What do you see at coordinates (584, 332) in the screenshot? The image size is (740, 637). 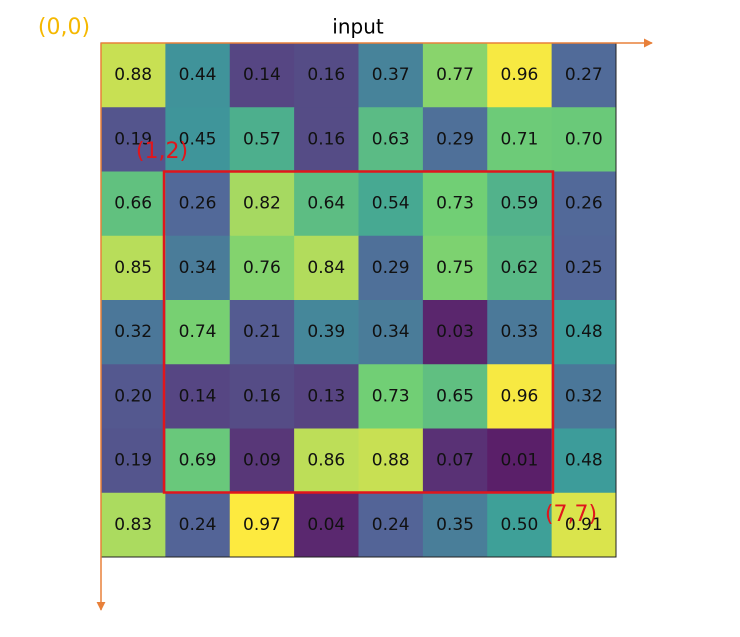 I see `cell-label: 0.48` at bounding box center [584, 332].